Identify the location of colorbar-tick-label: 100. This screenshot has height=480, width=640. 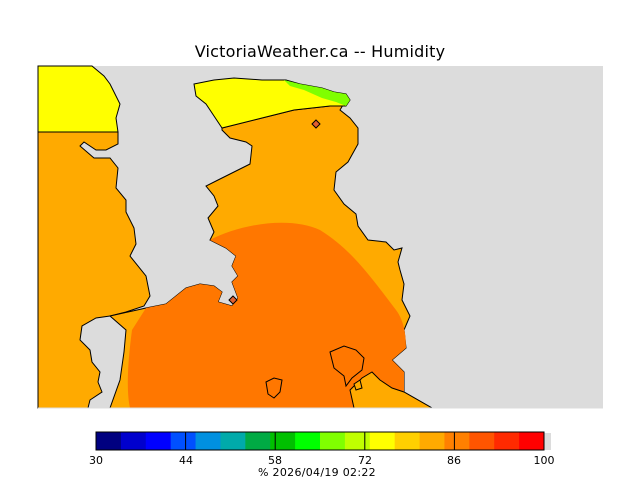
(544, 460).